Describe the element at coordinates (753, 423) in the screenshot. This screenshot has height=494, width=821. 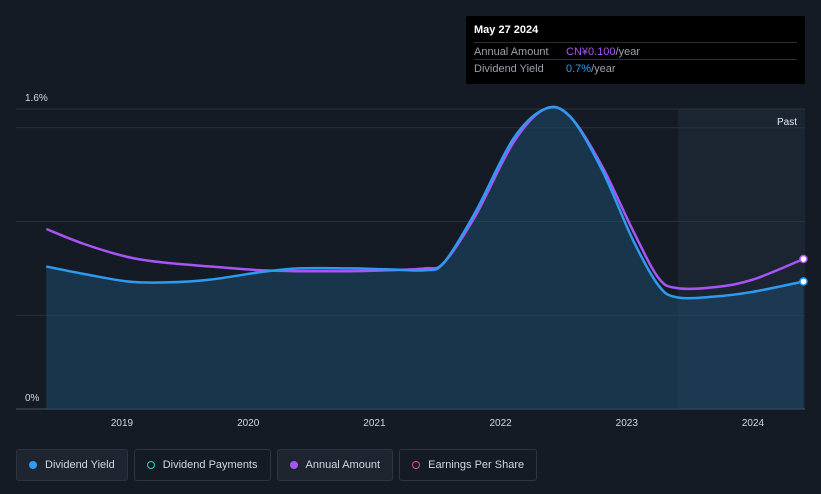
I see `x-tick-label: 2024` at that location.